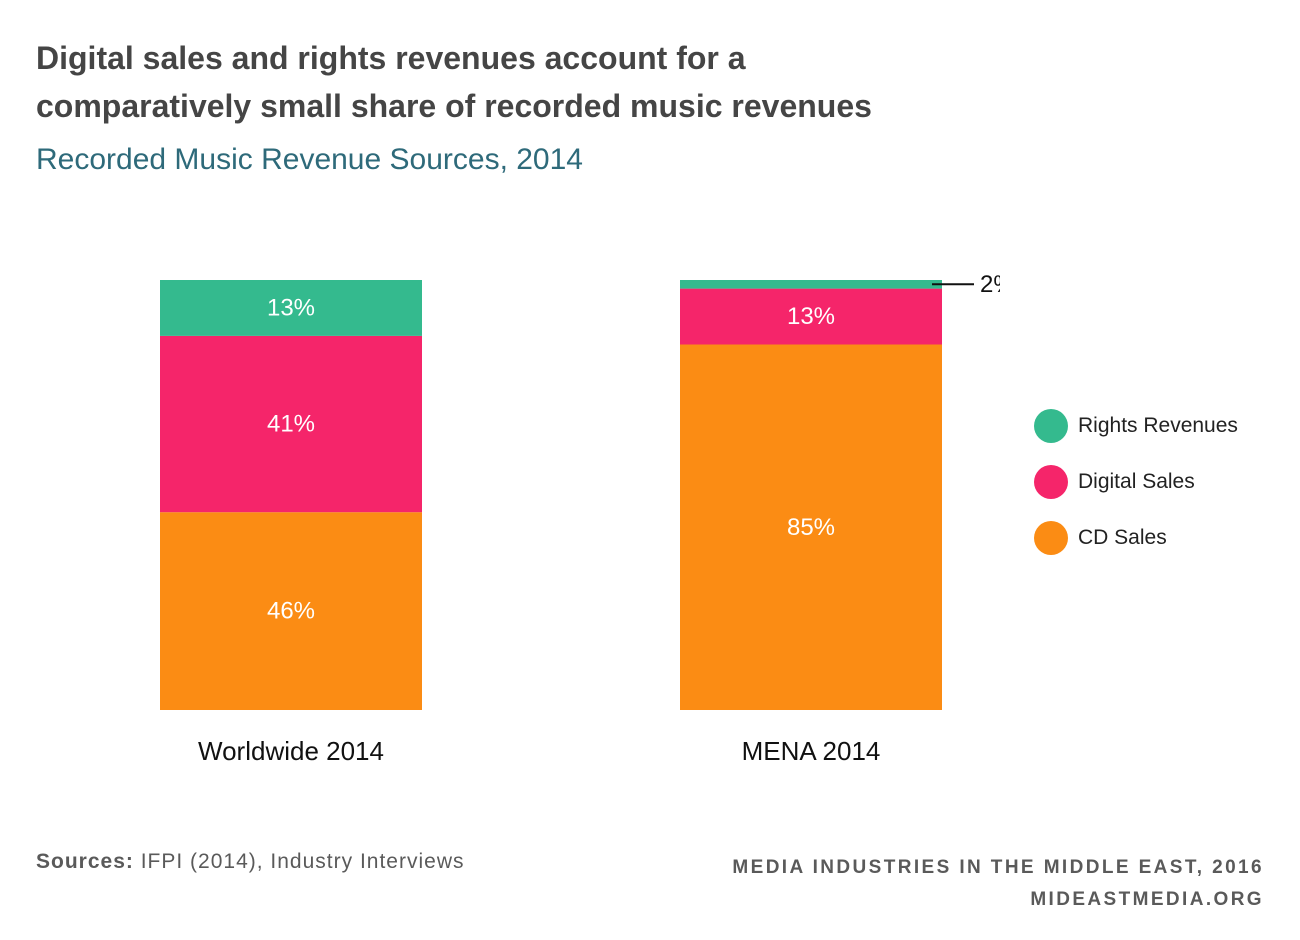 The width and height of the screenshot is (1300, 940). I want to click on legend-label-rights-revenues: Rights Revenues, so click(1158, 425).